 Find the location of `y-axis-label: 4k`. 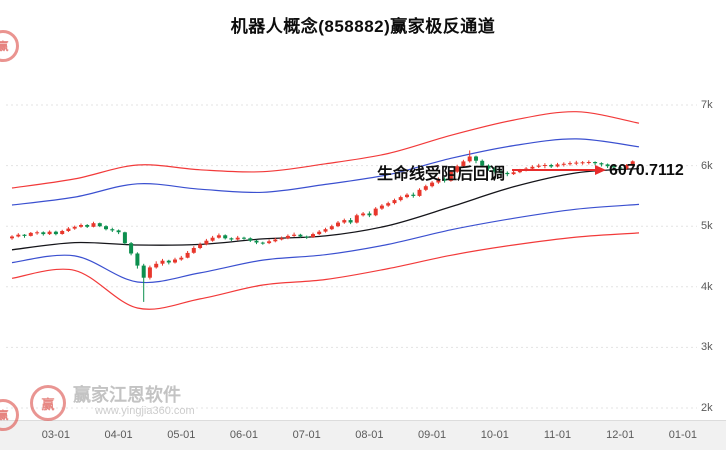

y-axis-label: 4k is located at coordinates (707, 286).